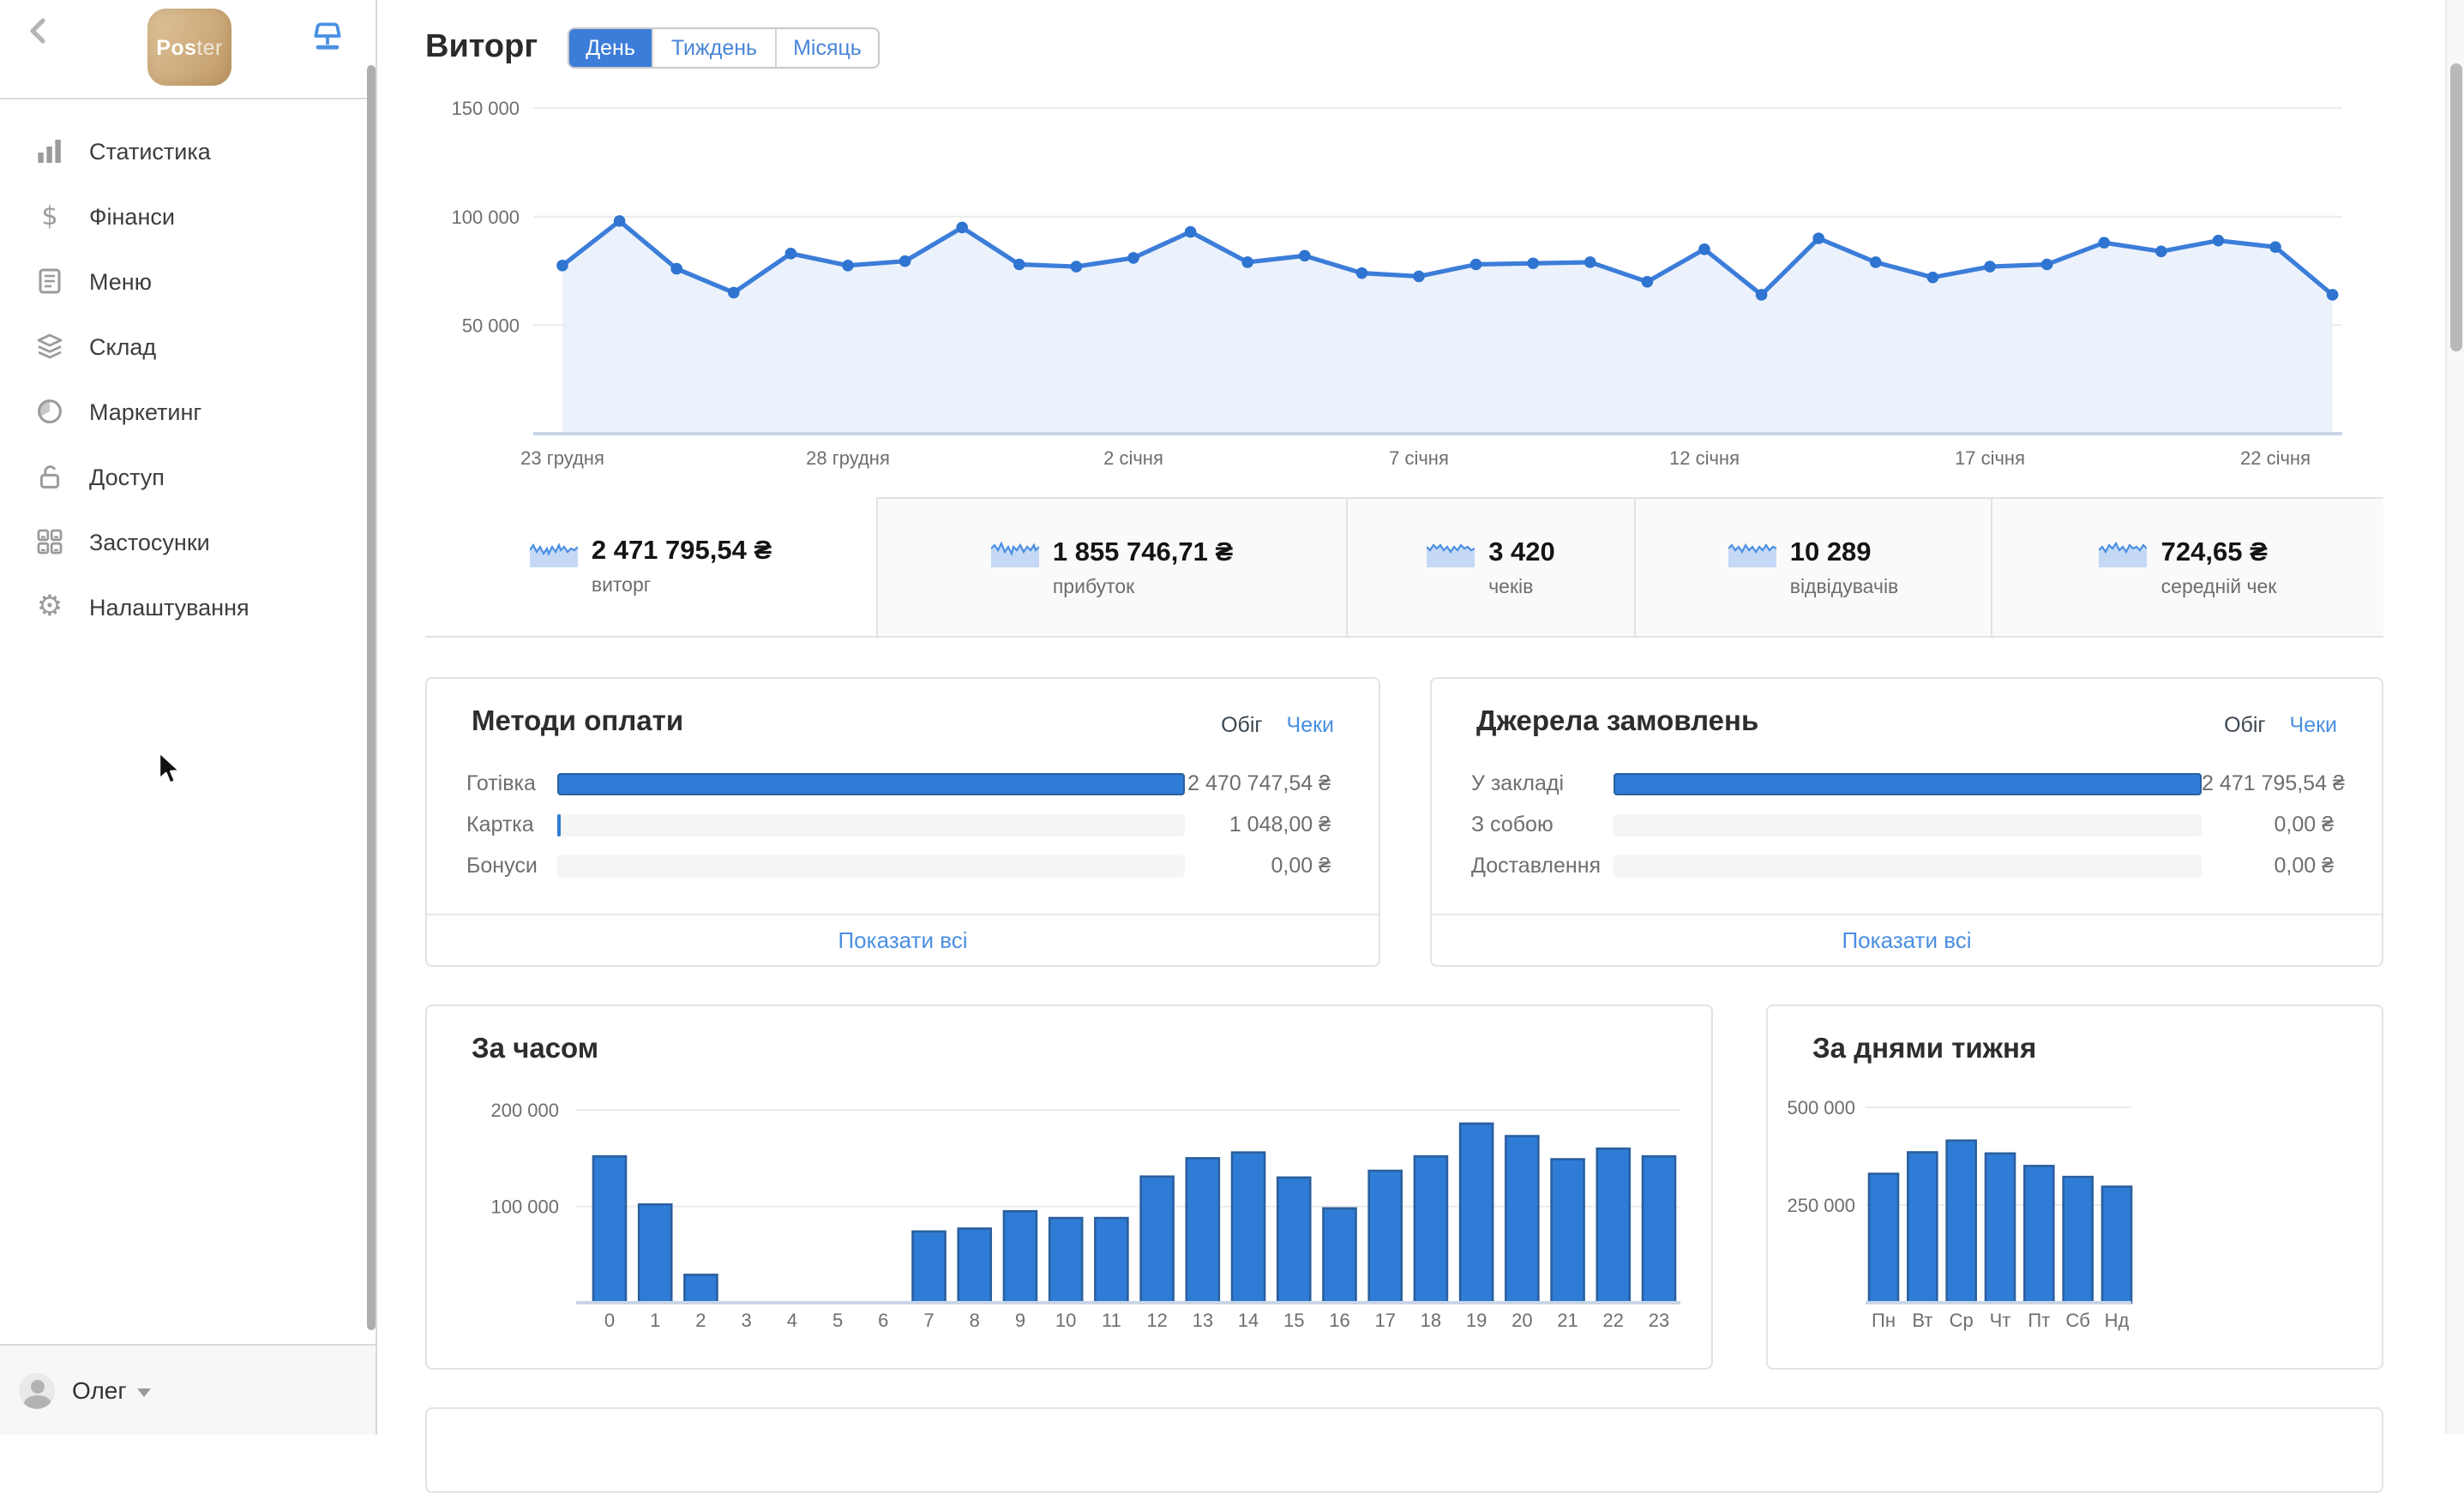  What do you see at coordinates (1293, 1320) in the screenshot?
I see `svg-text: 15` at bounding box center [1293, 1320].